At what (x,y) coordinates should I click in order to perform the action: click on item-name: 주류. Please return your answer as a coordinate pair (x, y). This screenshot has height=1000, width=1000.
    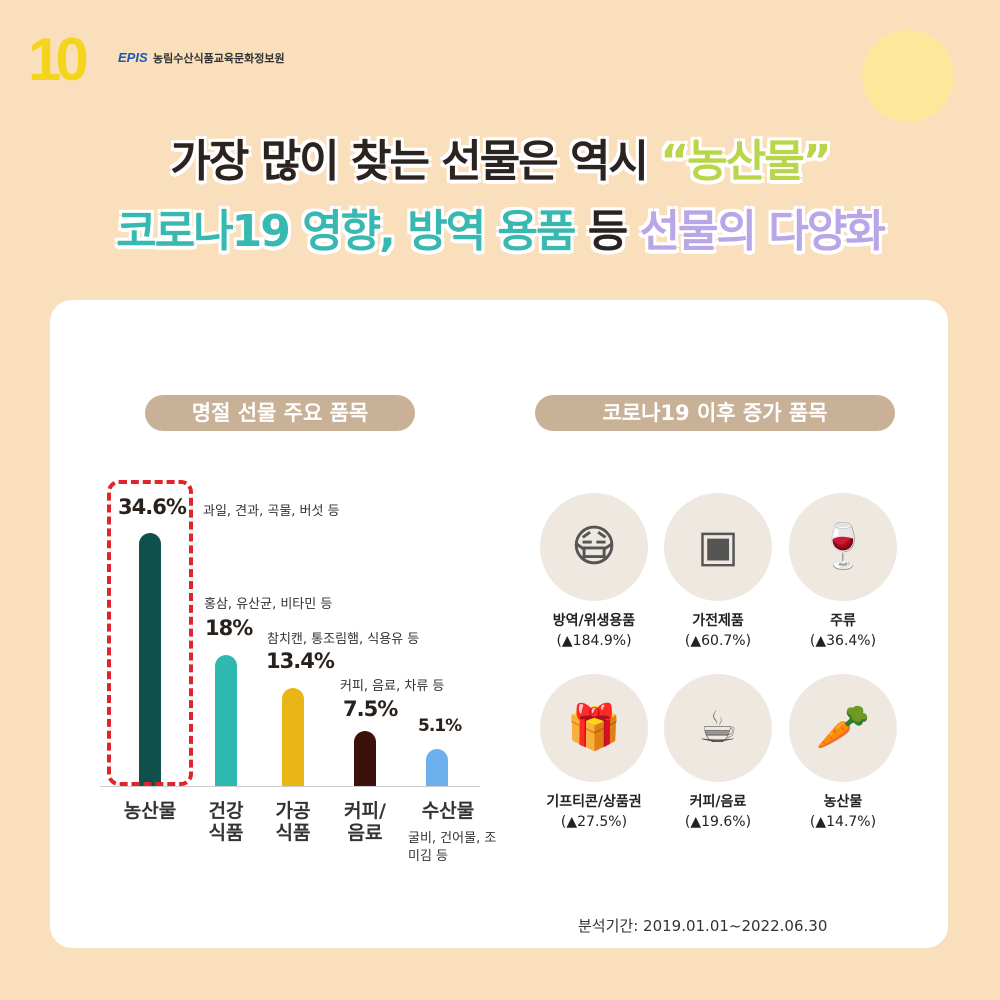
    Looking at the image, I should click on (843, 621).